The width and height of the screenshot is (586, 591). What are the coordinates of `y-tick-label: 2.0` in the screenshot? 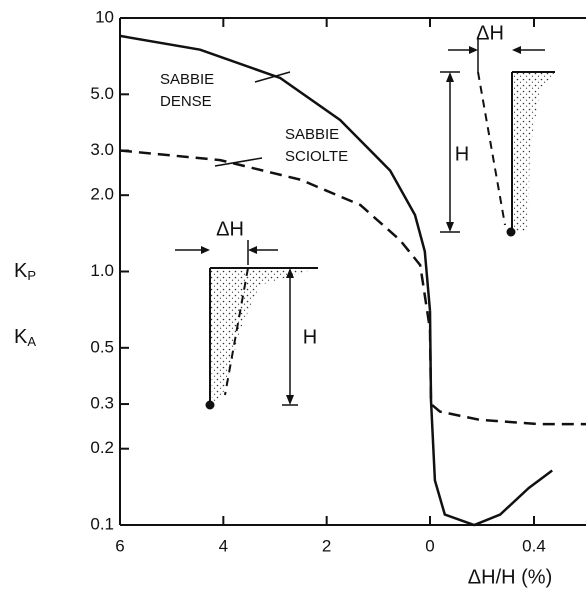 It's located at (102, 194).